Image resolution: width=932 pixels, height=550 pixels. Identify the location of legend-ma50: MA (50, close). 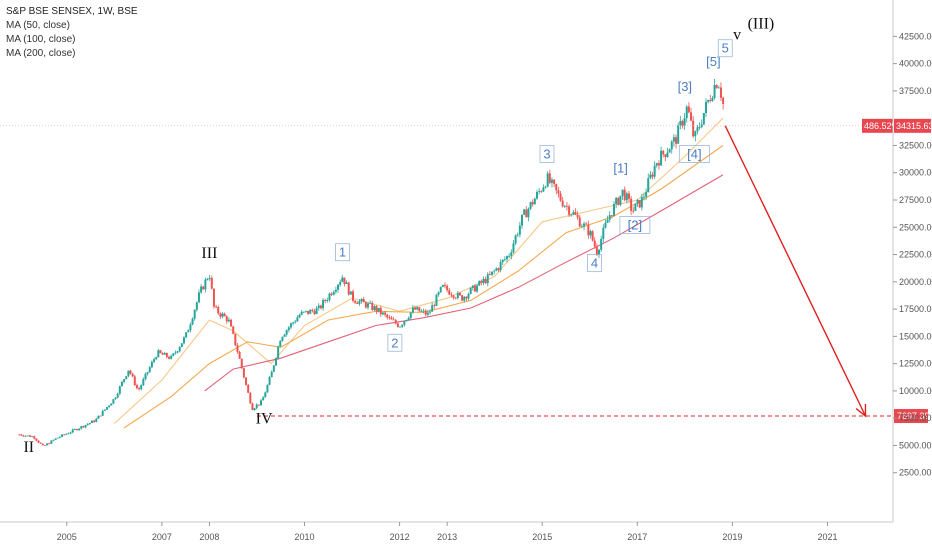
(38, 25).